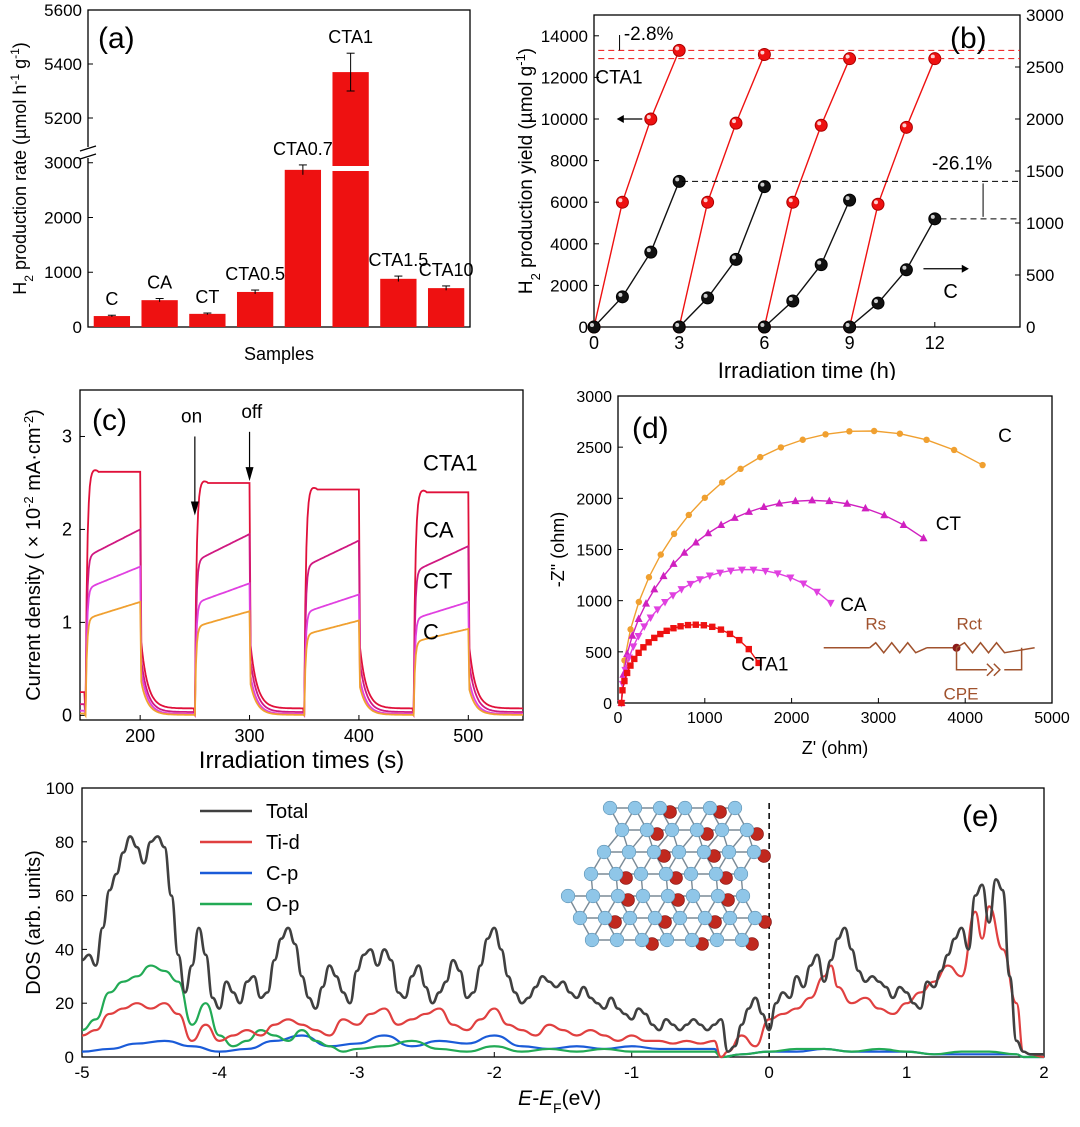 The height and width of the screenshot is (1127, 1080). I want to click on y-tick-label-left: 14000, so click(564, 36).